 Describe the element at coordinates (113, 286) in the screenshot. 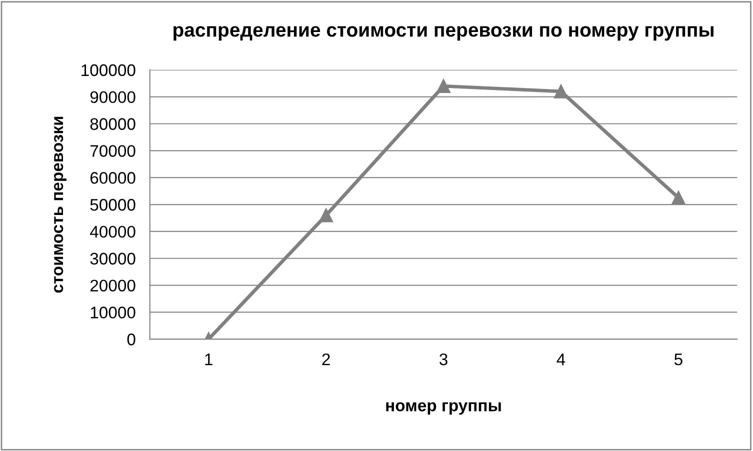

I see `y-tick-label: 20000` at that location.